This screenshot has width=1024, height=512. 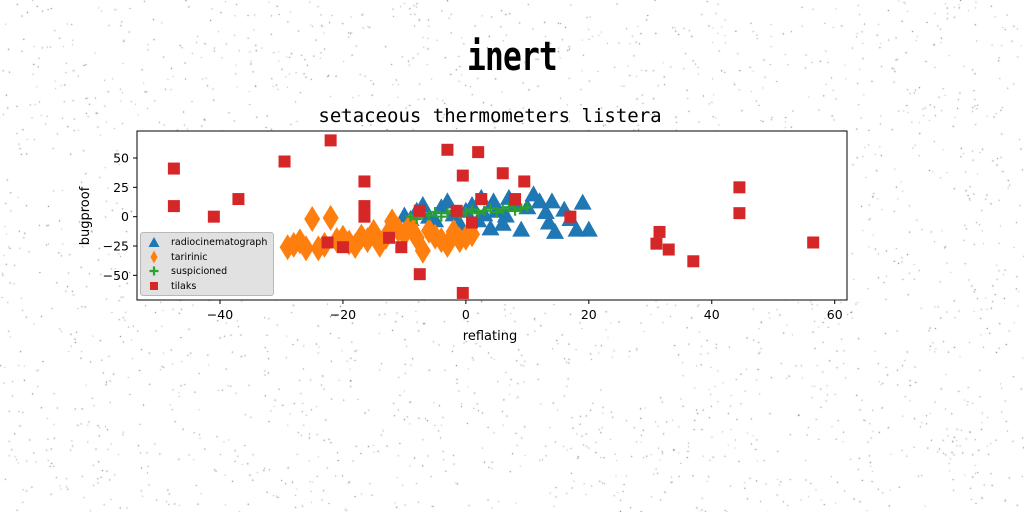 I want to click on square-marker-icon, so click(x=154, y=286).